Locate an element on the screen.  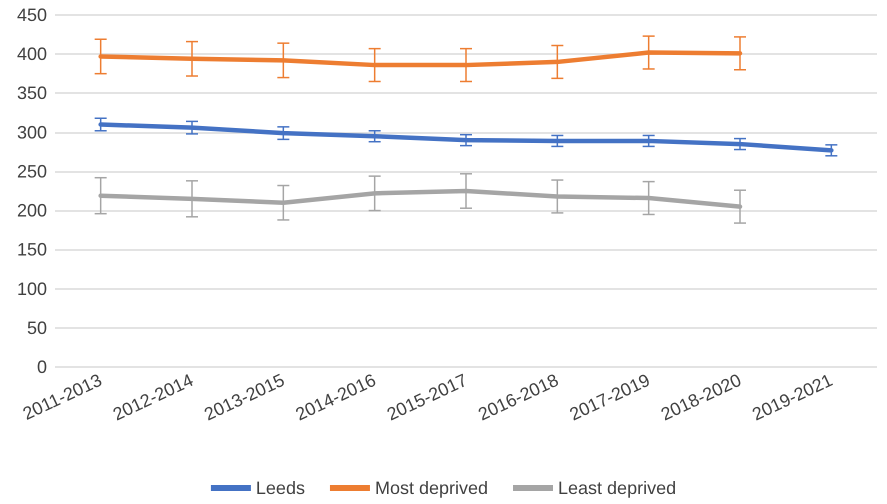
y-tick-label: 200 is located at coordinates (31, 210).